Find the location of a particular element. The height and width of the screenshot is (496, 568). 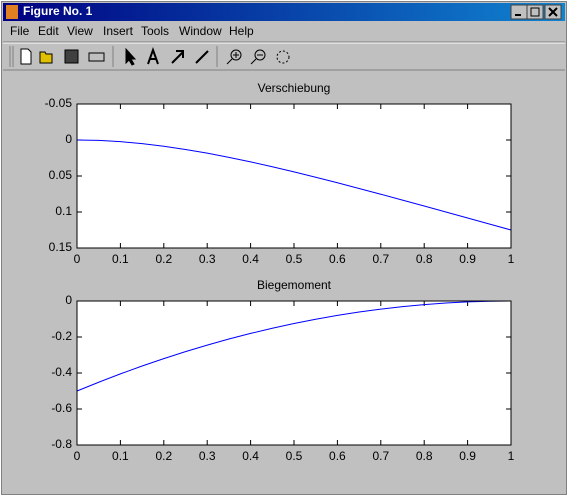

new-icon is located at coordinates (26, 56).